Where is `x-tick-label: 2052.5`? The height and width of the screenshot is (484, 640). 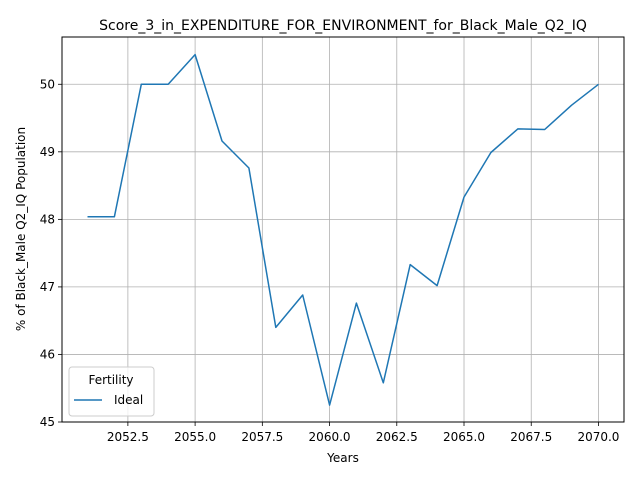 x-tick-label: 2052.5 is located at coordinates (128, 437).